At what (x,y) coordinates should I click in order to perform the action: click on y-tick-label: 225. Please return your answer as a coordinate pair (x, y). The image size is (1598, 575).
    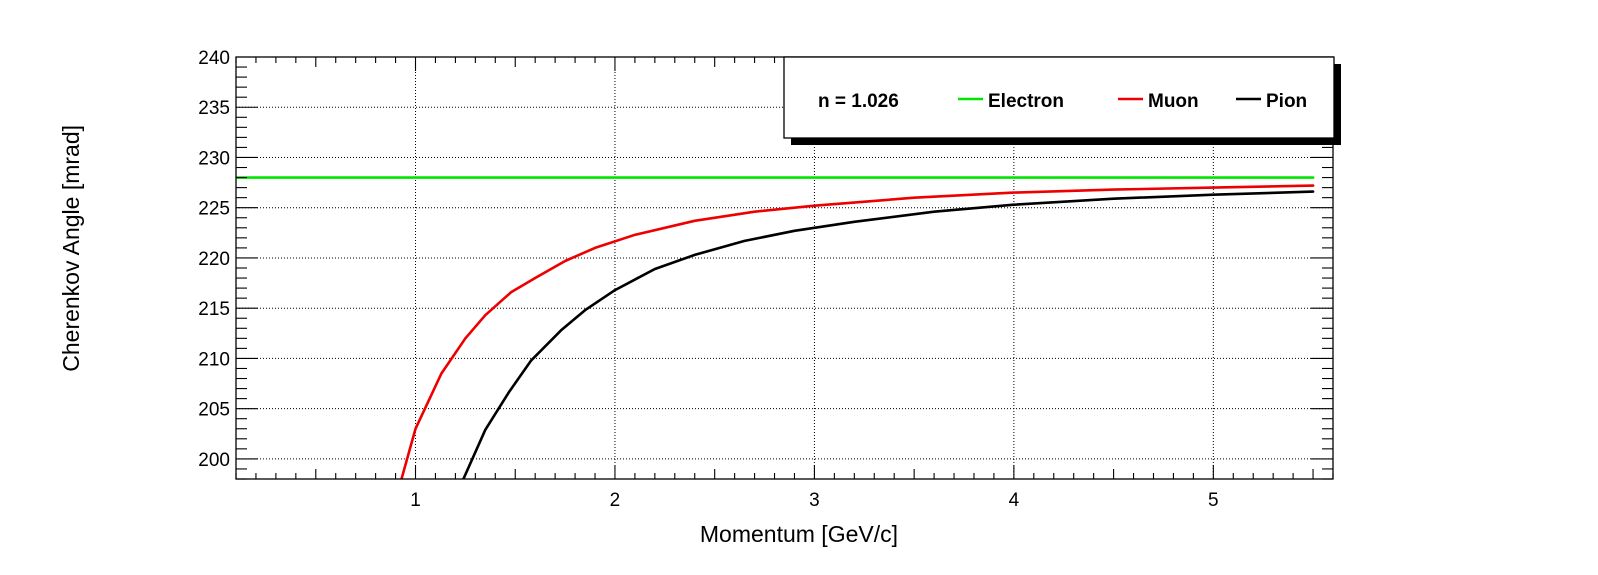
    Looking at the image, I should click on (214, 209).